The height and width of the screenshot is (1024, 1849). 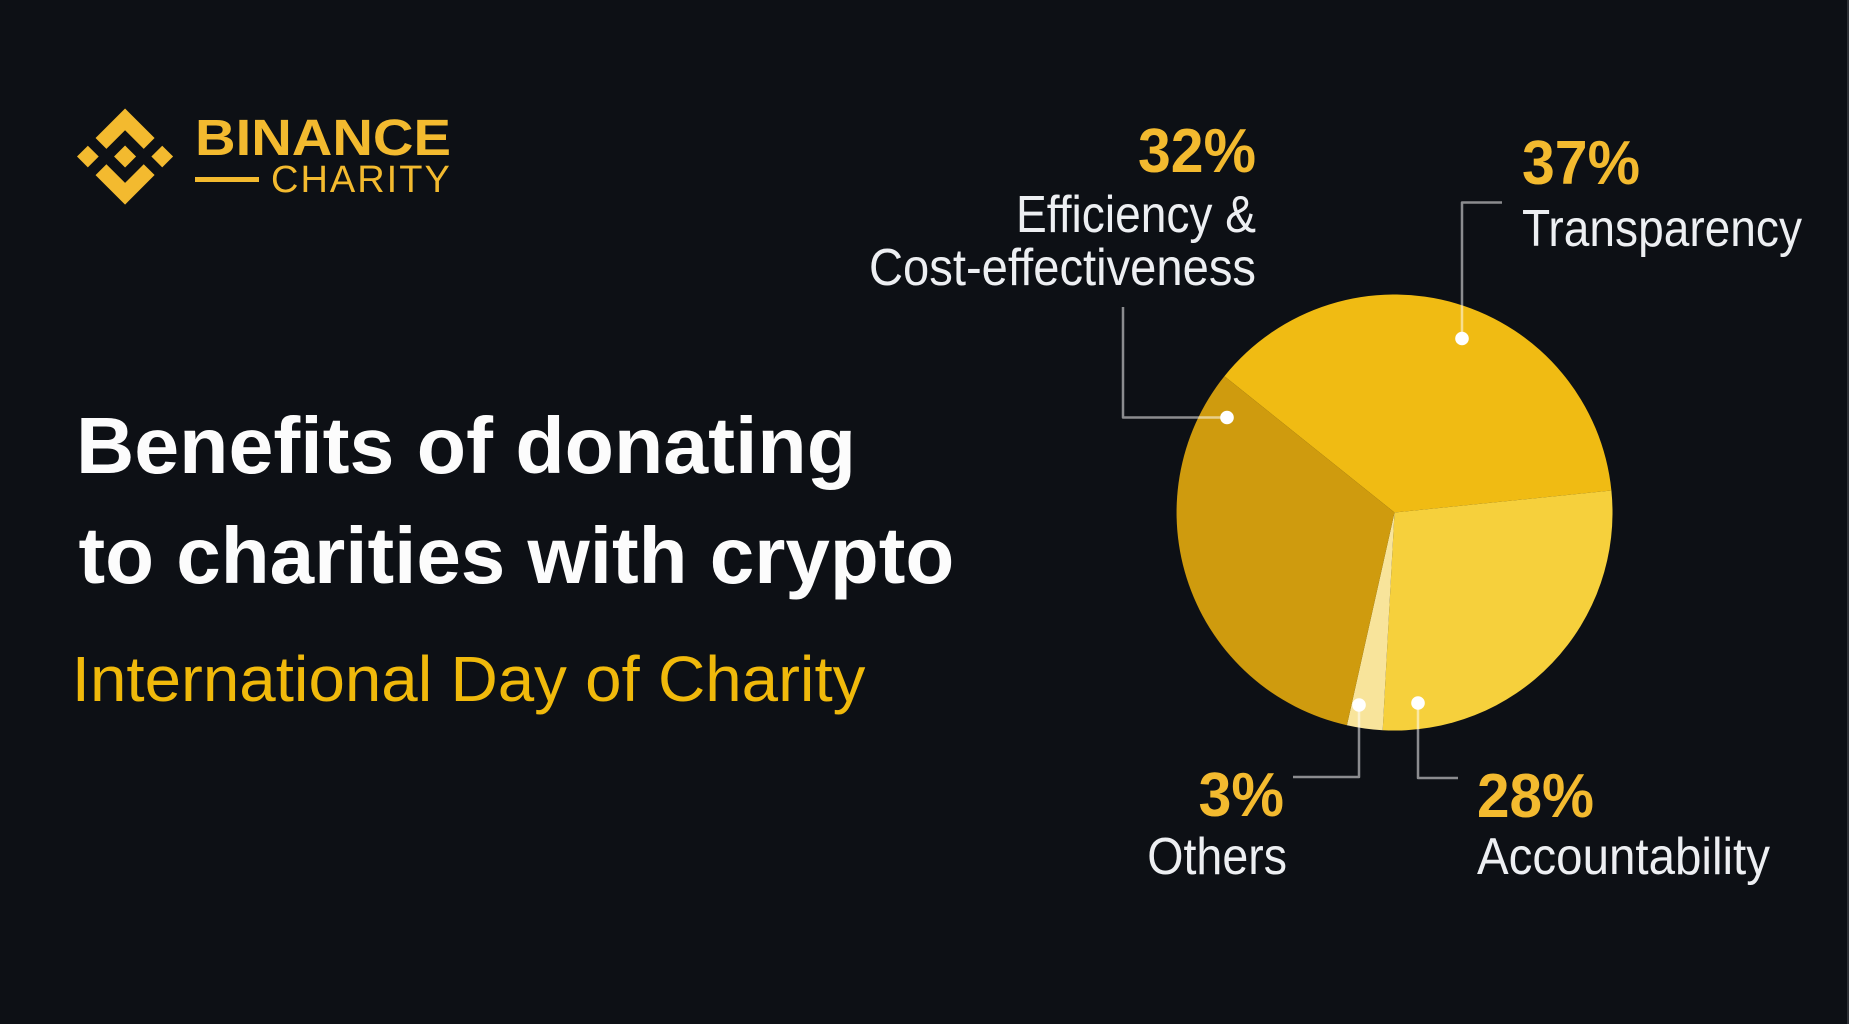 What do you see at coordinates (1662, 229) in the screenshot?
I see `svg-text: Transparency` at bounding box center [1662, 229].